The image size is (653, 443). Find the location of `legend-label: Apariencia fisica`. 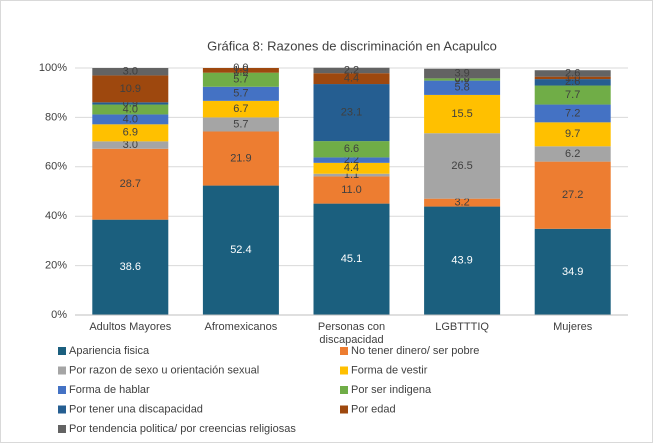

legend-label: Apariencia fisica is located at coordinates (109, 351).